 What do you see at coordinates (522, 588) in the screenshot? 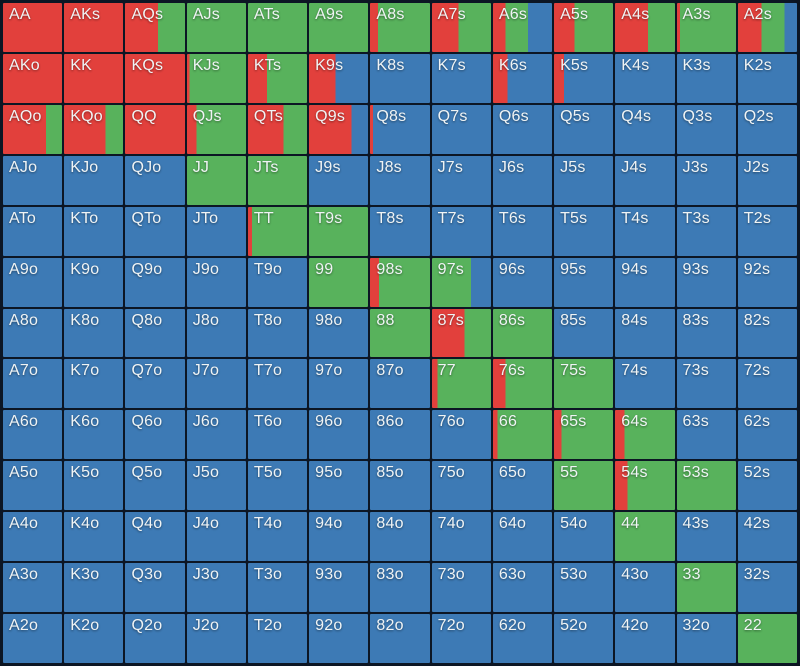
I see `hand-cell-63o: 63o` at bounding box center [522, 588].